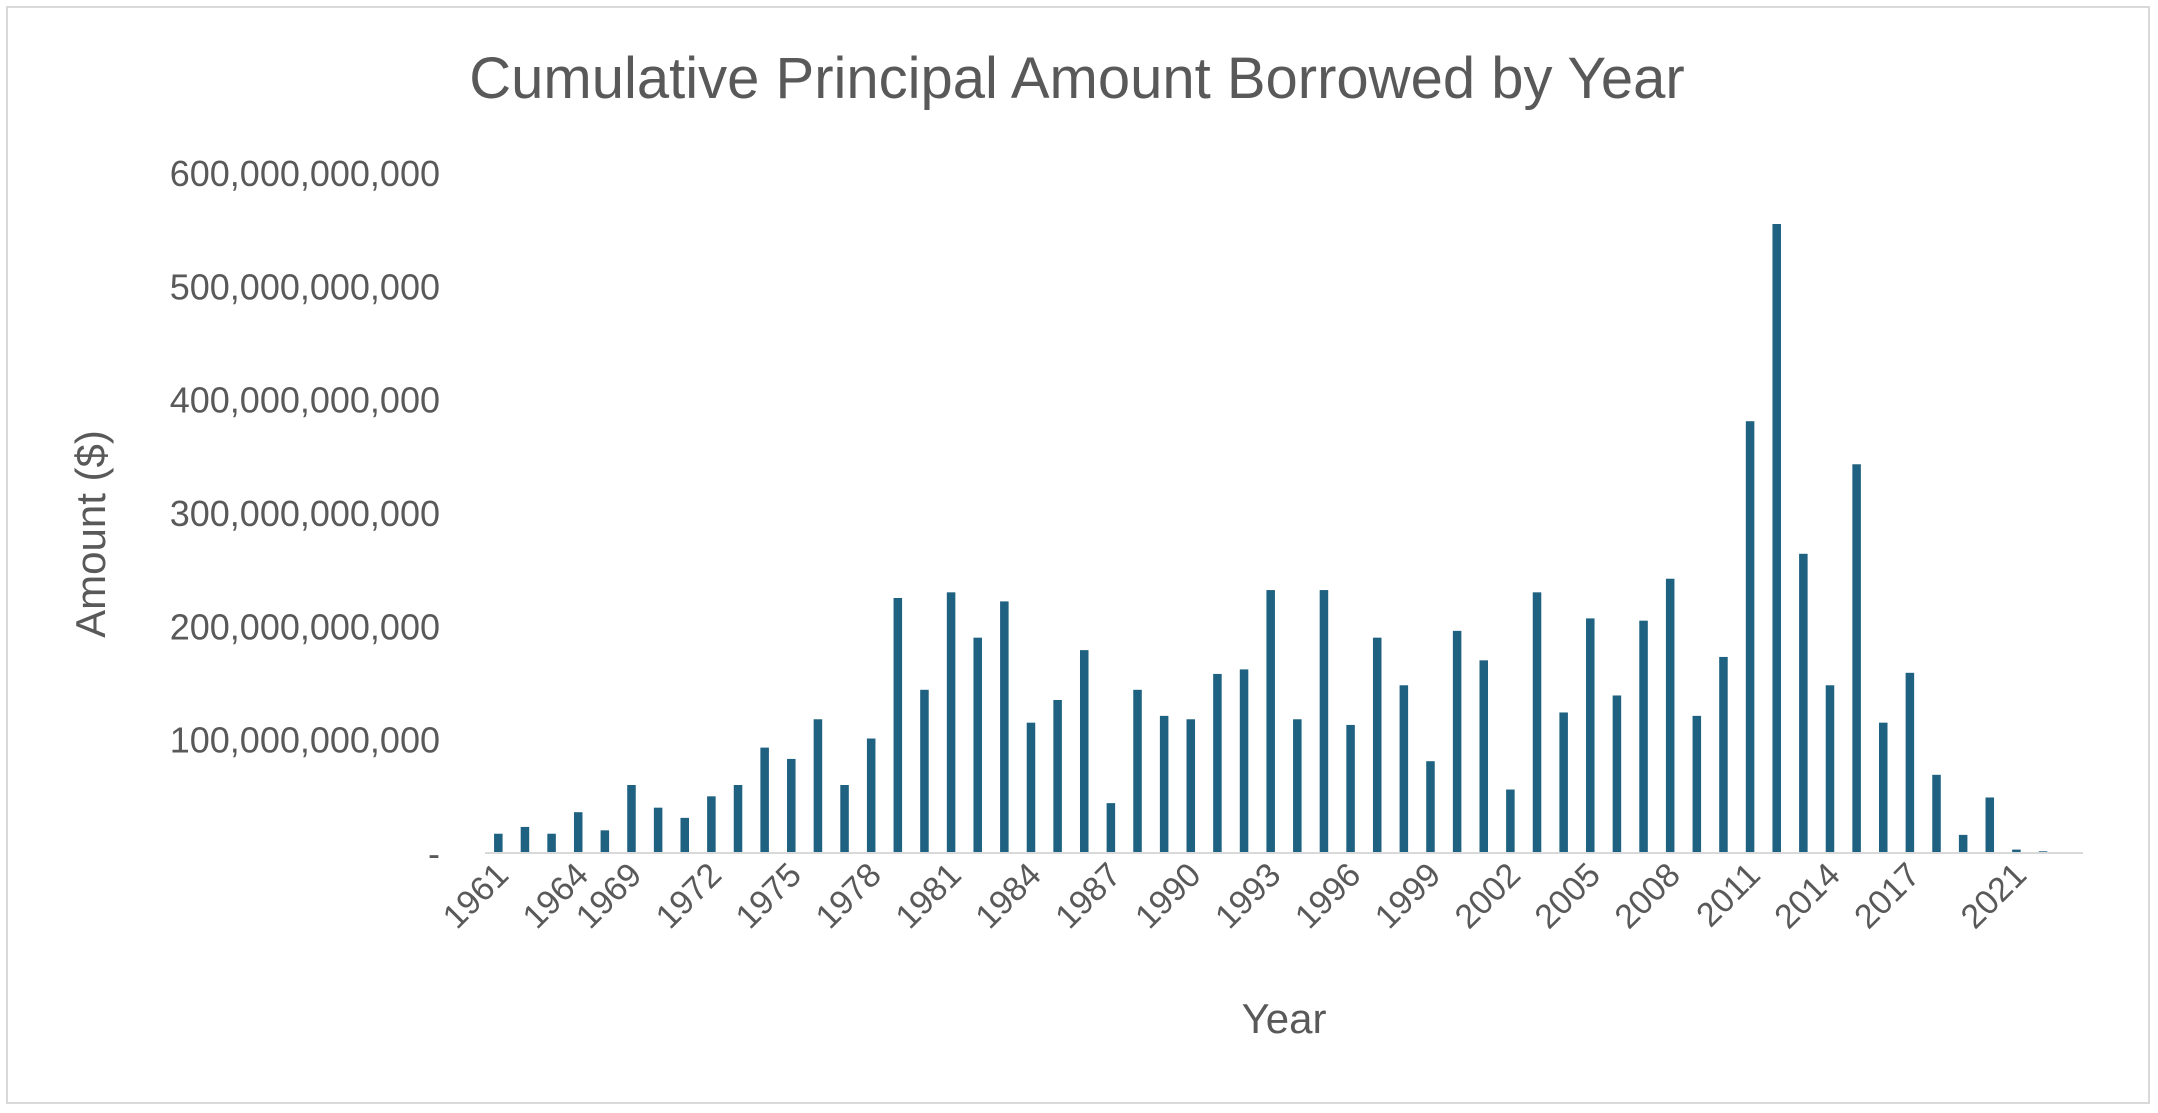 This screenshot has height=1113, width=2158. I want to click on bar-1961, so click(498, 843).